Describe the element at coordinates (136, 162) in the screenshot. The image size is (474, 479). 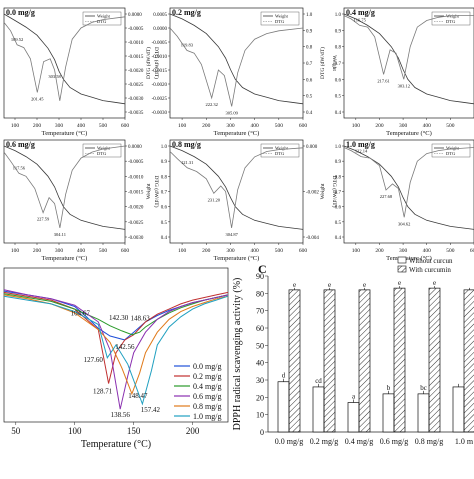
I see `y2-tick-label: -0.0005` at that location.